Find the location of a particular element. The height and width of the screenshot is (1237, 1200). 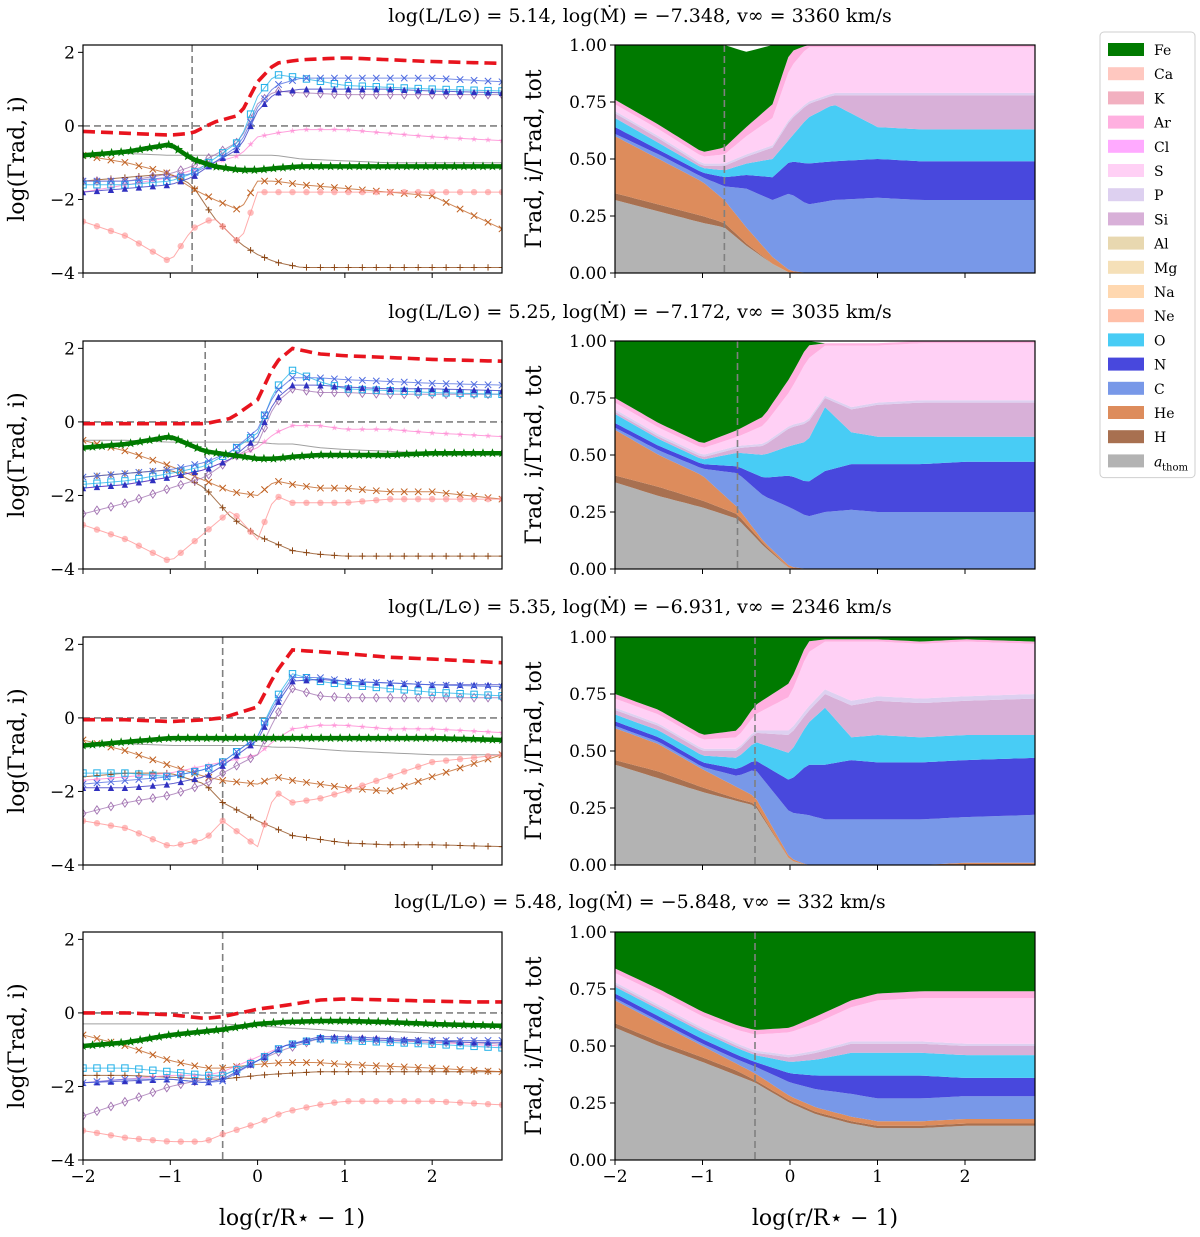

area-He is located at coordinates (825, 204).